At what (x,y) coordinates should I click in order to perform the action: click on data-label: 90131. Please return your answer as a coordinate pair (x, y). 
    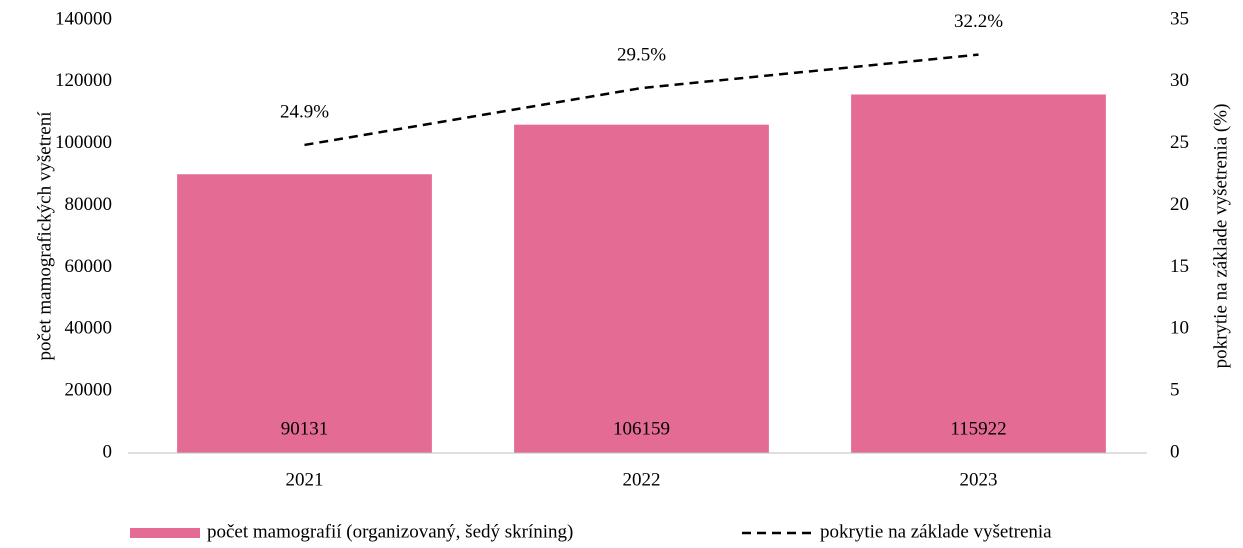
    Looking at the image, I should click on (305, 428).